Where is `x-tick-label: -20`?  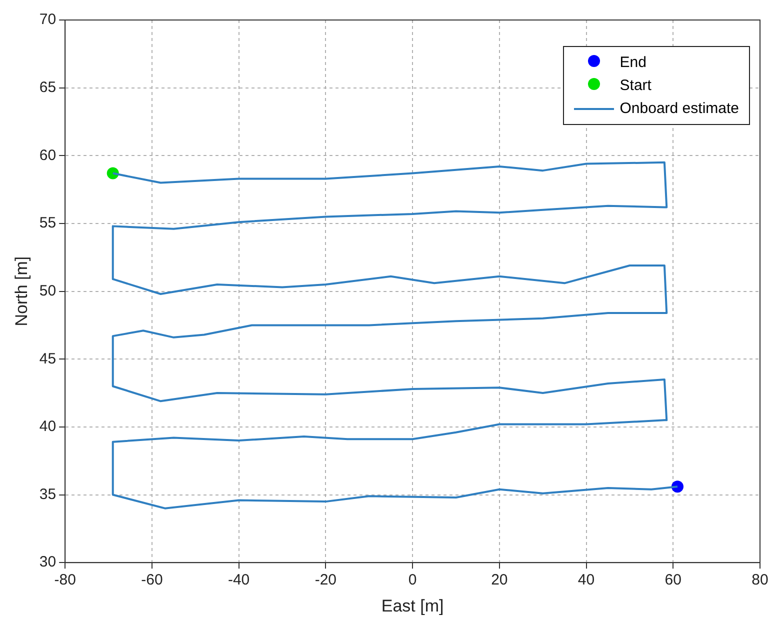 x-tick-label: -20 is located at coordinates (325, 580).